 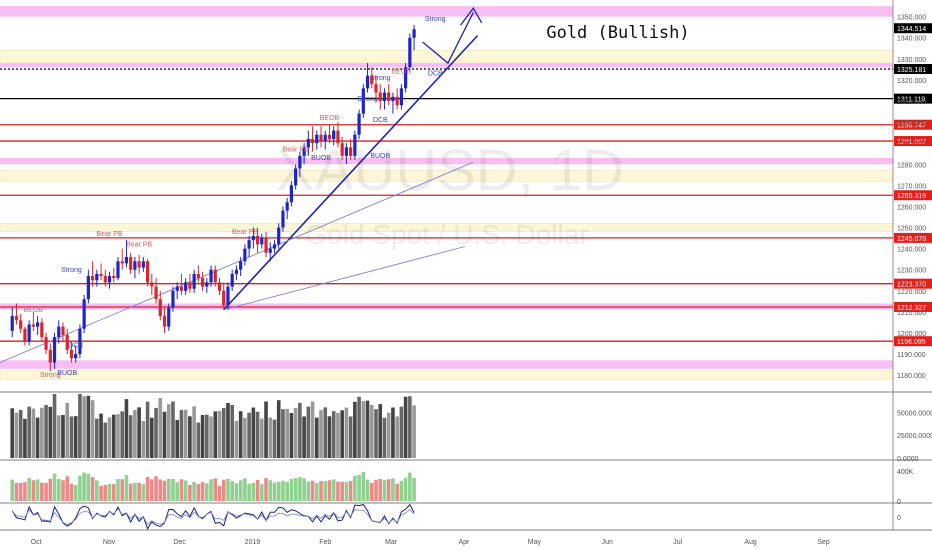 I want to click on time-label-1: Nov, so click(x=109, y=542).